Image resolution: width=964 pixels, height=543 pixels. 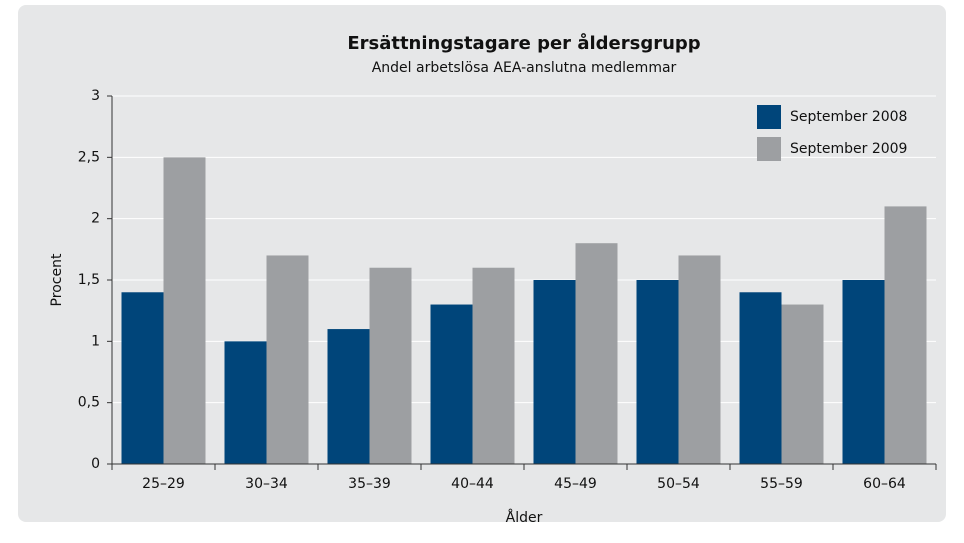 What do you see at coordinates (369, 484) in the screenshot?
I see `x-tick-label: 35–39` at bounding box center [369, 484].